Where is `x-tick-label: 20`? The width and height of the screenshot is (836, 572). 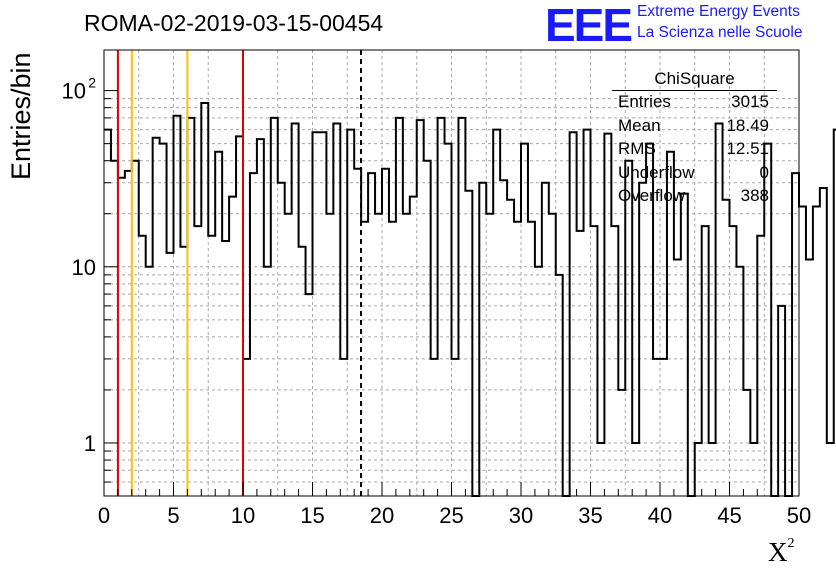
x-tick-label: 20 is located at coordinates (382, 515).